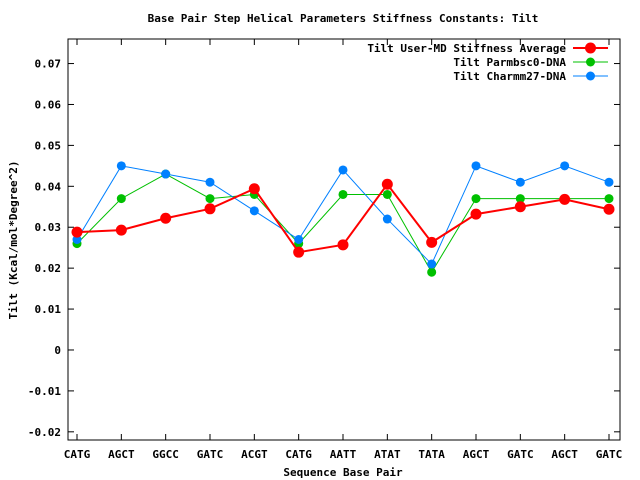 The image size is (640, 480). I want to click on x-tick-label: AATT, so click(343, 454).